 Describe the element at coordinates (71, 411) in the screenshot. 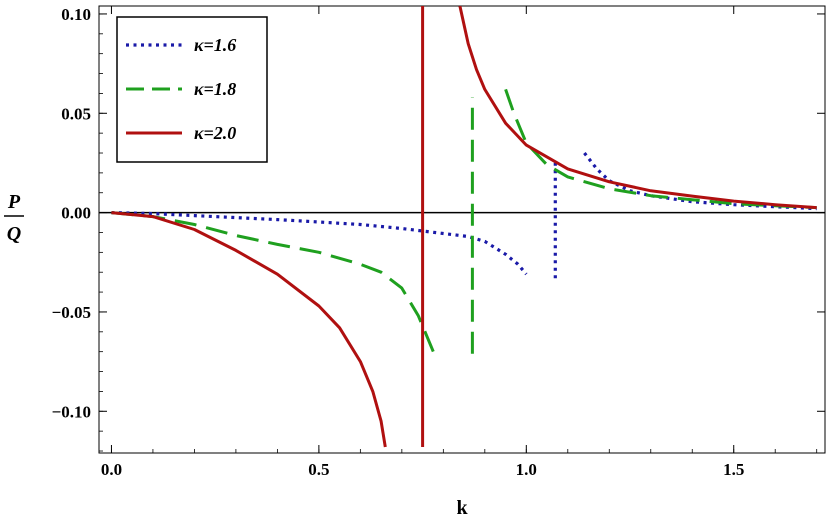

I see `y-tick-label: −0.10` at that location.